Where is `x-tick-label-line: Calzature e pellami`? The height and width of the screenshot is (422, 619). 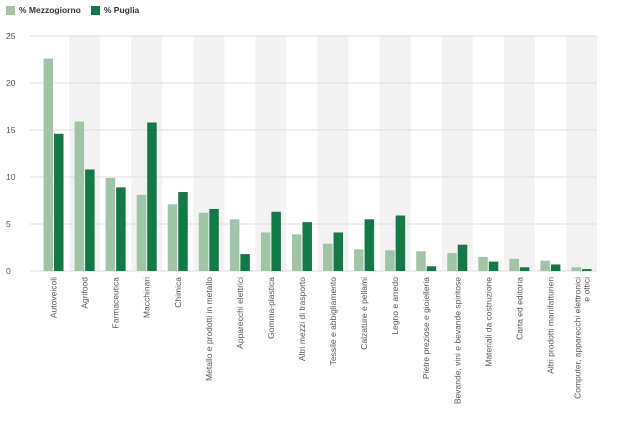
x-tick-label-line: Calzature e pellami is located at coordinates (364, 313).